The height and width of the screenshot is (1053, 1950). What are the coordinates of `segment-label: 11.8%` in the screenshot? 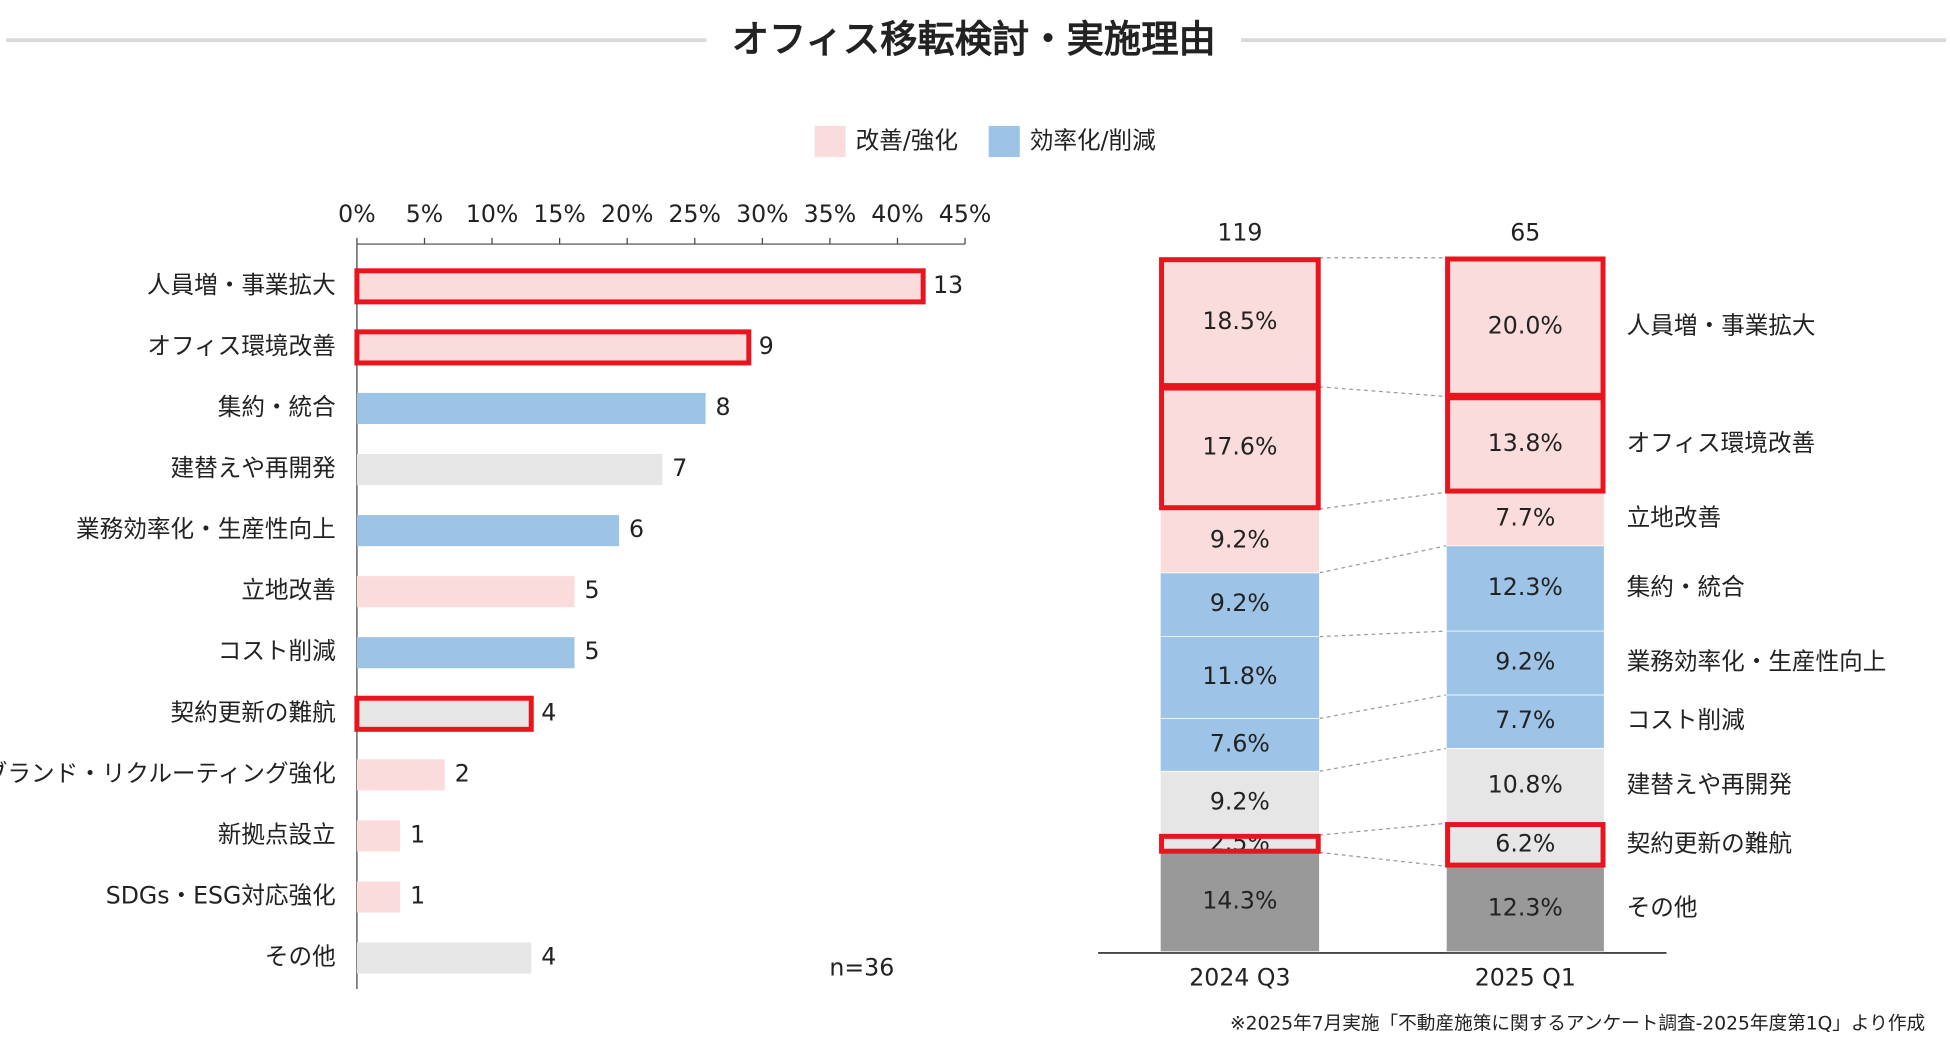 It's located at (1239, 676).